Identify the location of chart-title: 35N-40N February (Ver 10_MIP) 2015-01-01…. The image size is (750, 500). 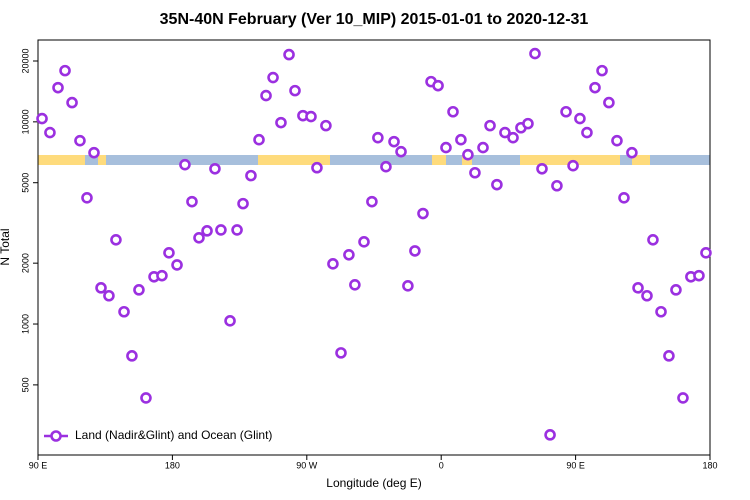
(374, 19).